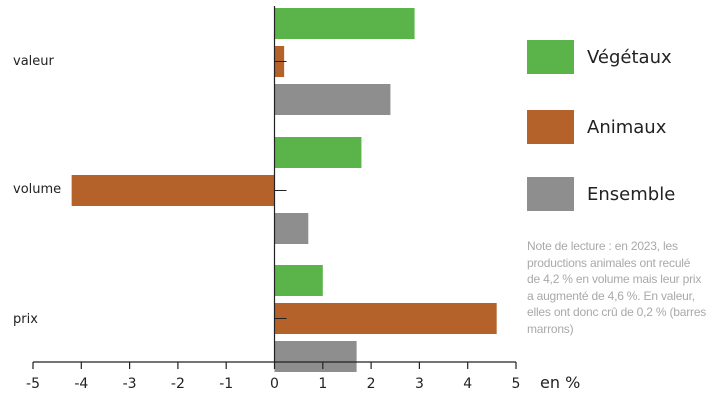 This screenshot has width=722, height=404. Describe the element at coordinates (611, 295) in the screenshot. I see `reading-note-line: a augmenté de 4,6 %. En valeur,` at that location.